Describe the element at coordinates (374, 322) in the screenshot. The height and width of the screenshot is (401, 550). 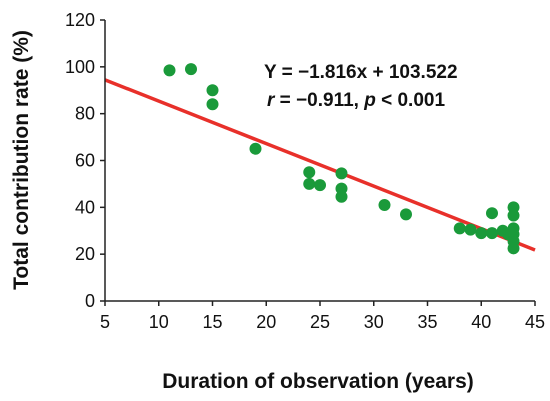
I see `x-tick-label: 30` at that location.